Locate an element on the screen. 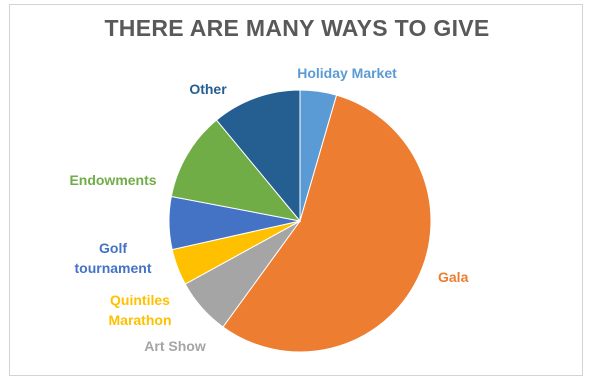 The height and width of the screenshot is (381, 592). slice-label-line: Marathon is located at coordinates (140, 320).